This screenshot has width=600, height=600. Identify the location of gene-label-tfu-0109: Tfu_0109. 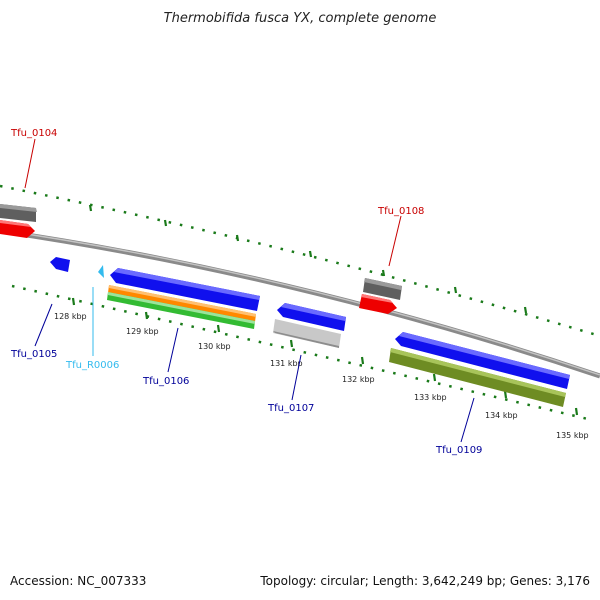
(458, 450).